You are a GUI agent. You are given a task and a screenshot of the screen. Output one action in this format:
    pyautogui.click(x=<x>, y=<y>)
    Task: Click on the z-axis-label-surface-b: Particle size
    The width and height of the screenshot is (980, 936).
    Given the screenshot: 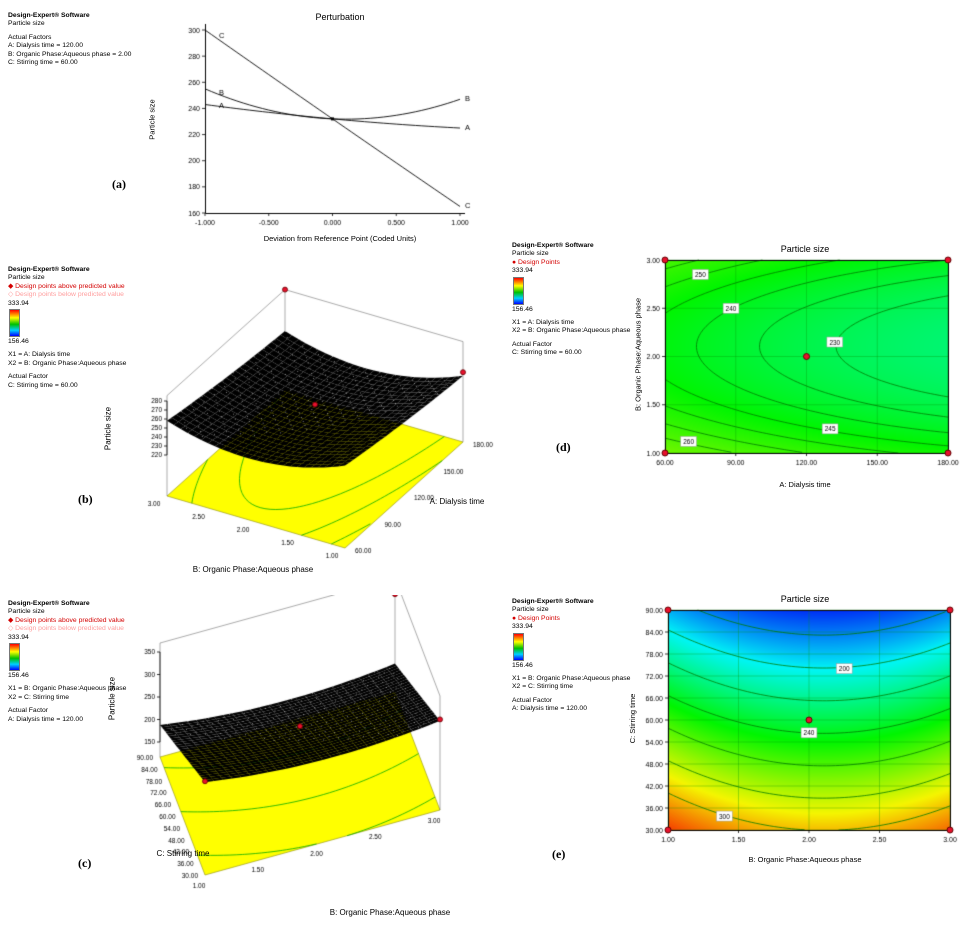 What is the action you would take?
    pyautogui.click(x=108, y=428)
    